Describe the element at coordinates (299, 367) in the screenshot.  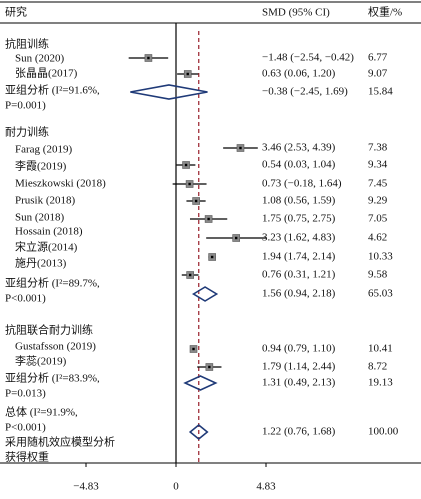
I see `ci-label: 1.79 (1.14, 2.44)` at that location.